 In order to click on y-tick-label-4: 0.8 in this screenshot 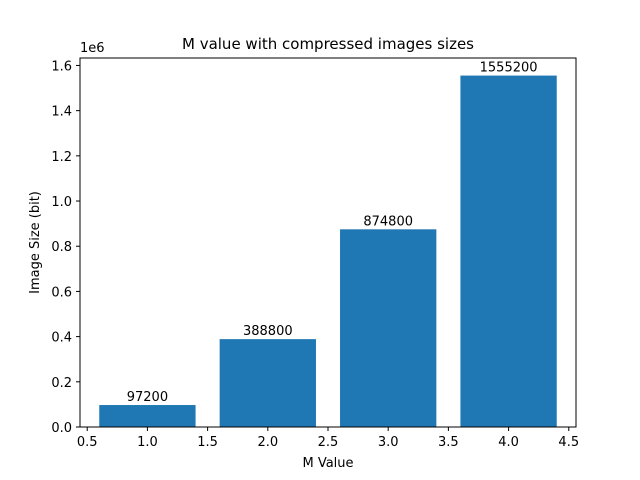, I will do `click(61, 247)`.